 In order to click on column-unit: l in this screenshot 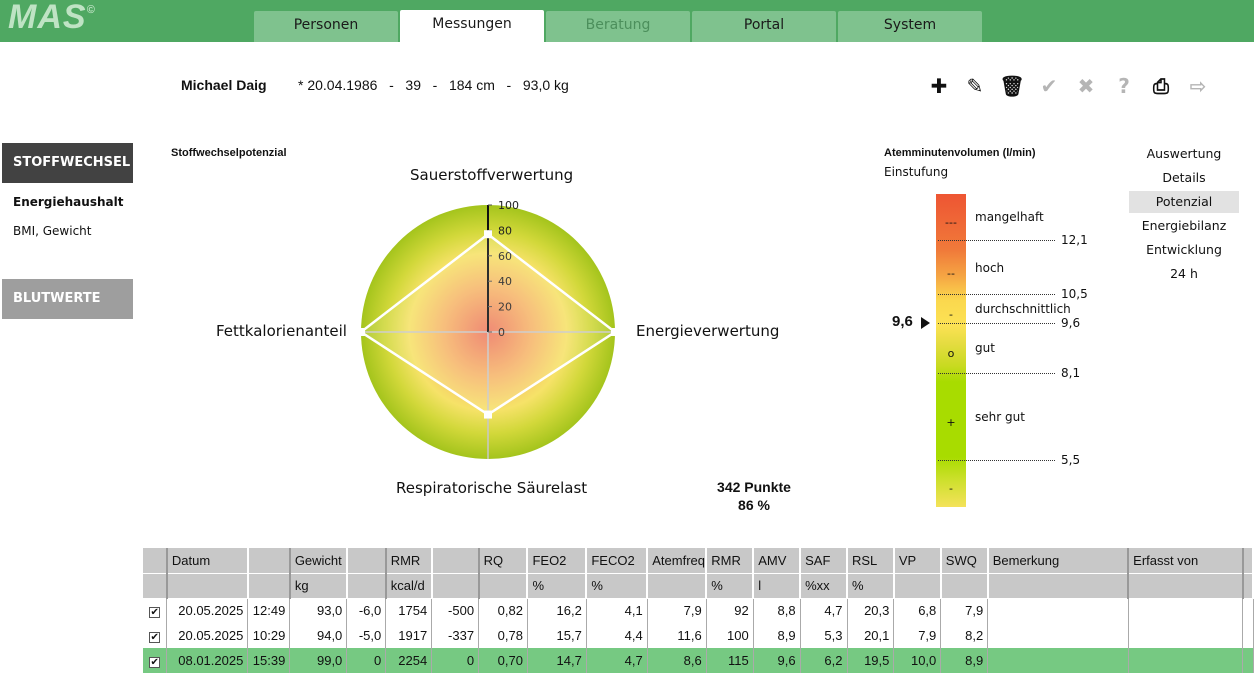, I will do `click(777, 586)`.